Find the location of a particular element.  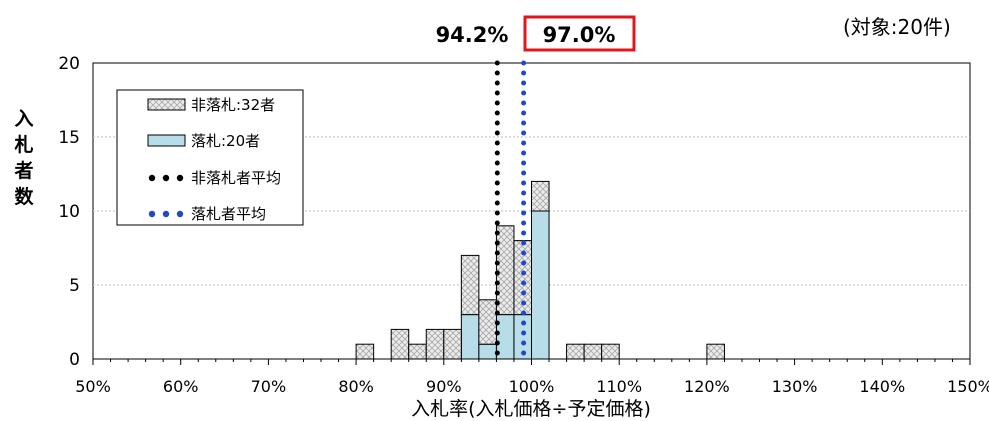

legend-label-non-winning: 非落札:32者 is located at coordinates (233, 105).